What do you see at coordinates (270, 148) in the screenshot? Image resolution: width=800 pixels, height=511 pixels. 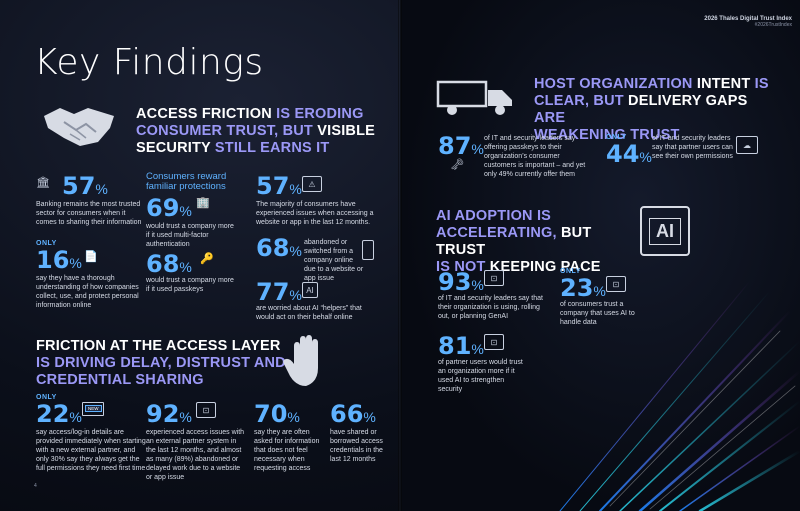 I see `heading-text: STILL EARNS IT` at bounding box center [270, 148].